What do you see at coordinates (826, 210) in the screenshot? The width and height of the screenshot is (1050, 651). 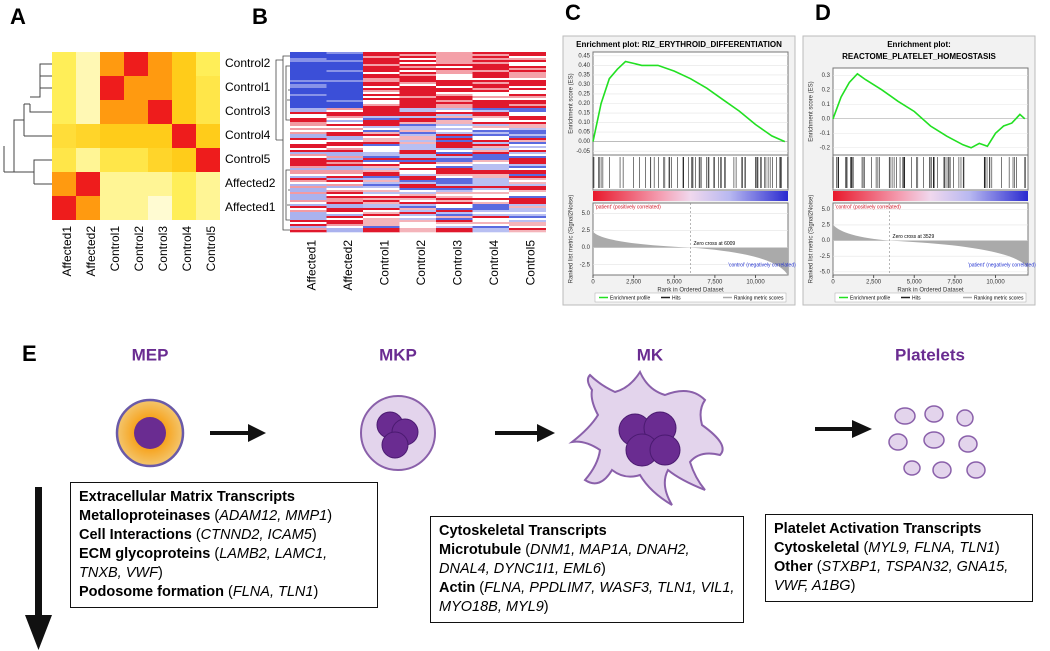 I see `y-tick-label: 5.0` at bounding box center [826, 210].